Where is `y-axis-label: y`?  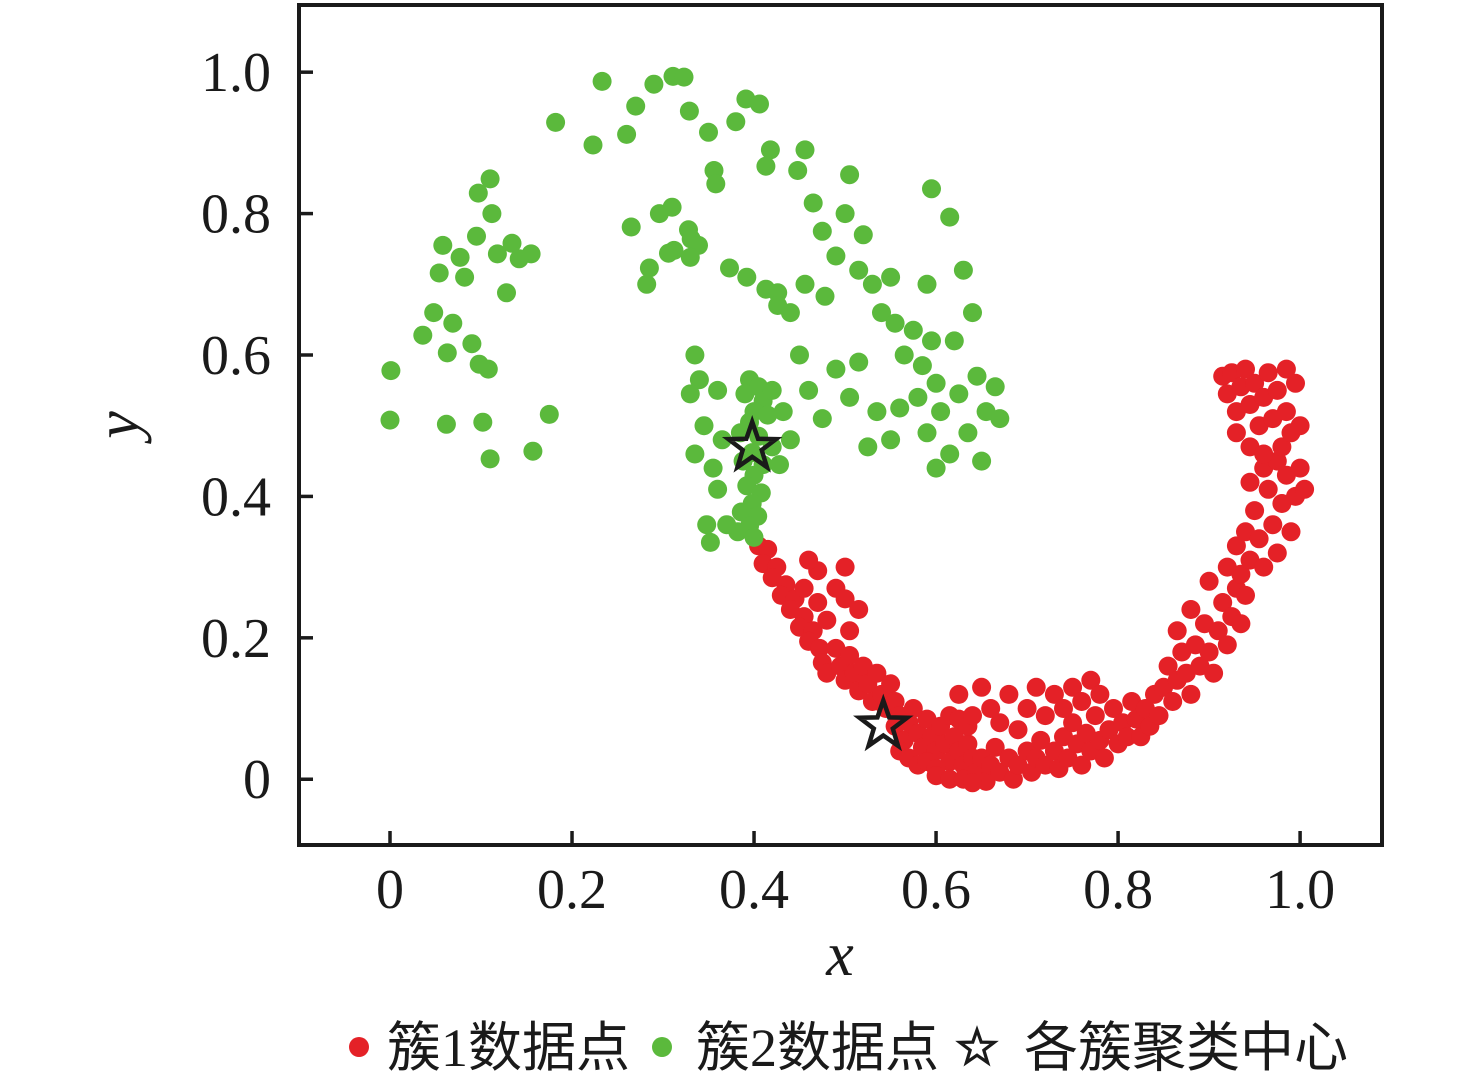 y-axis-label: y is located at coordinates (118, 428).